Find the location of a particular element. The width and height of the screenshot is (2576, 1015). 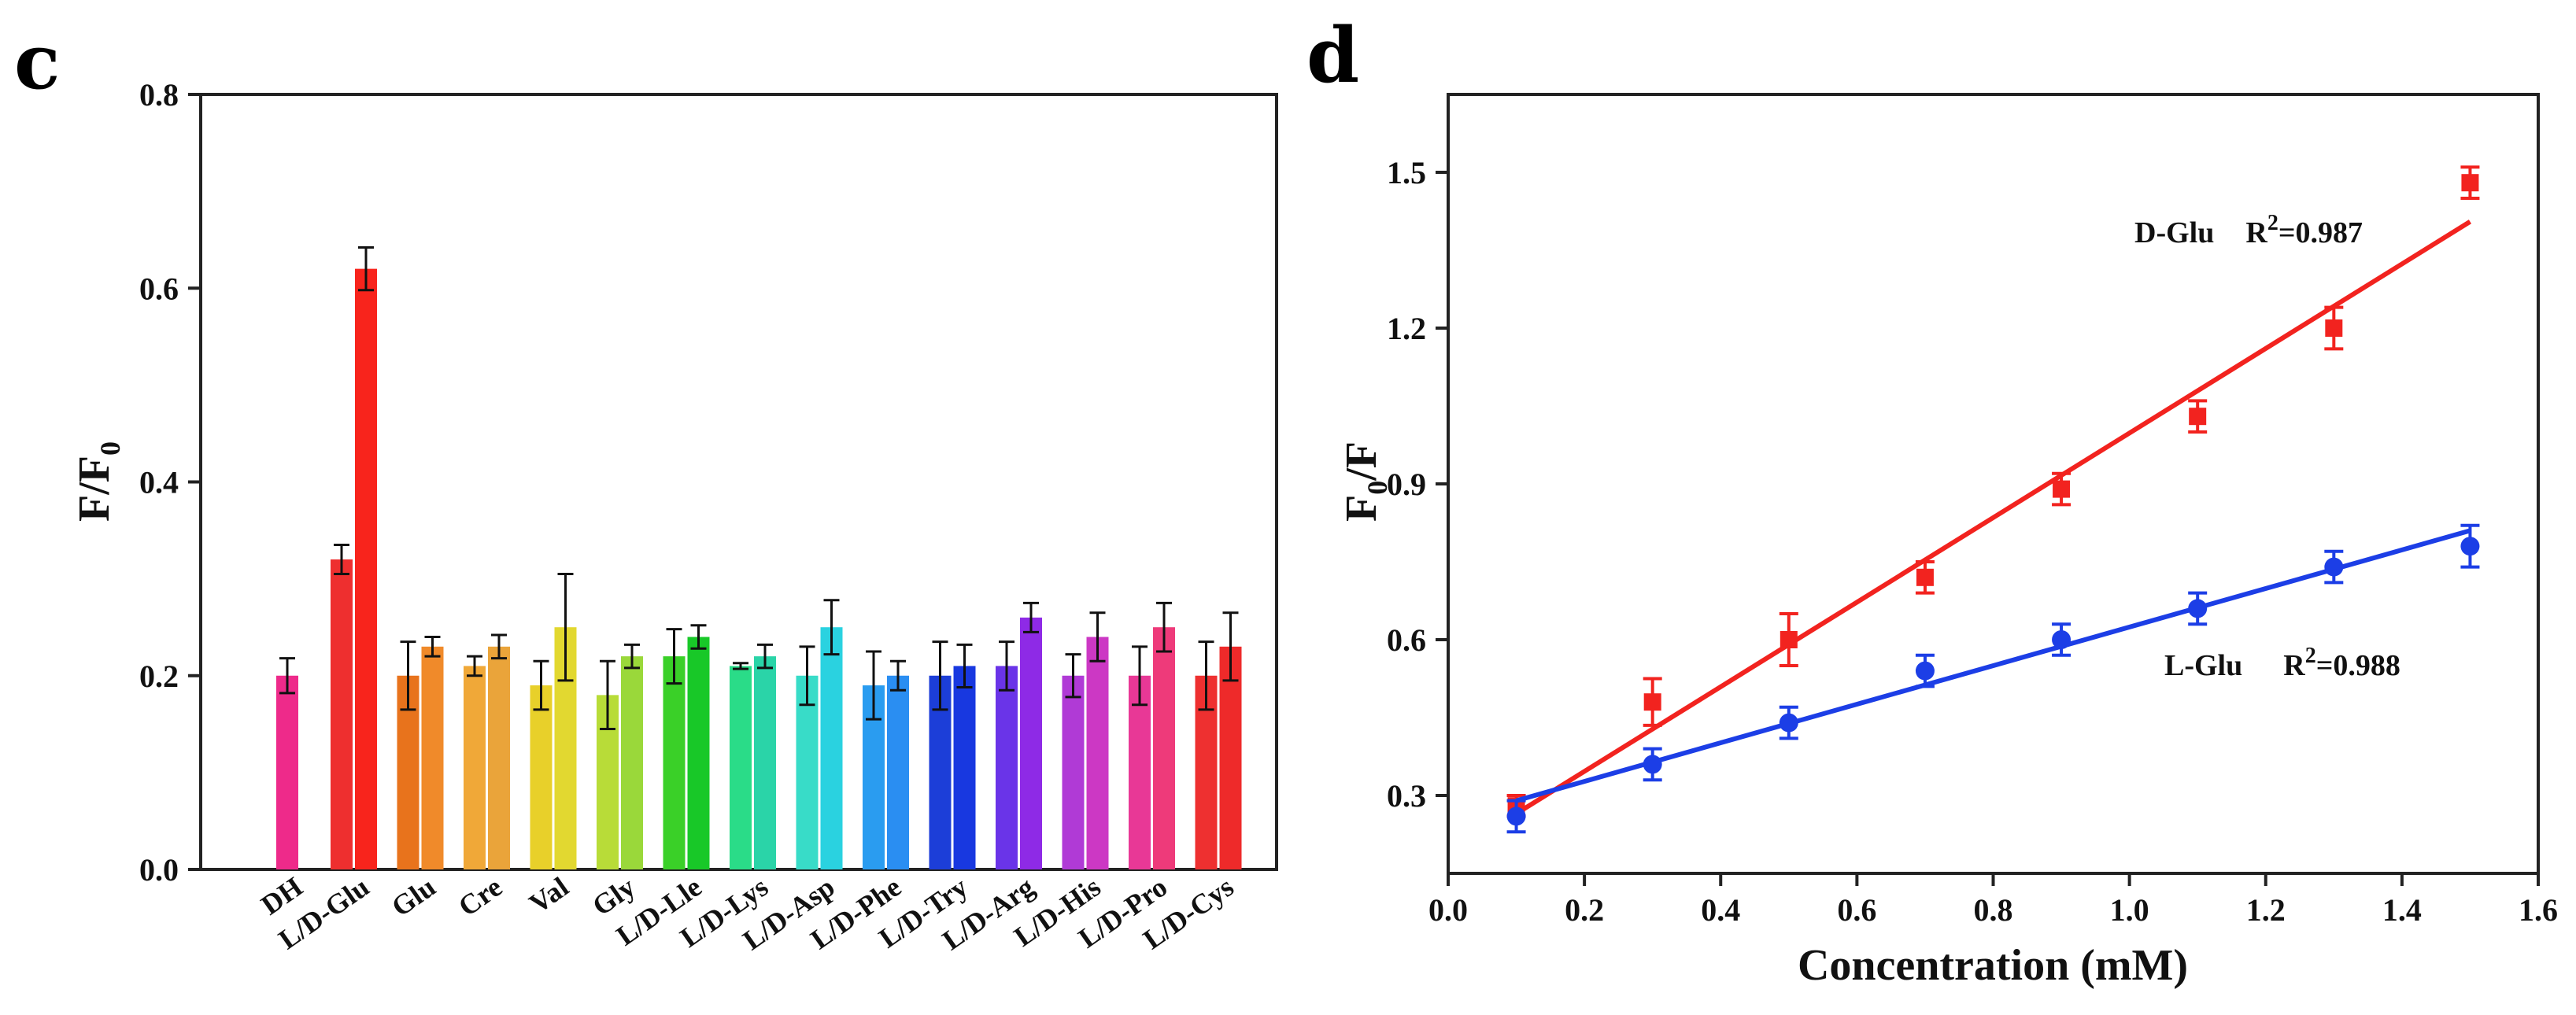

panel-c-y-ticks: 0.0 0.2 0.4 0.6 0.8 is located at coordinates (170, 482).